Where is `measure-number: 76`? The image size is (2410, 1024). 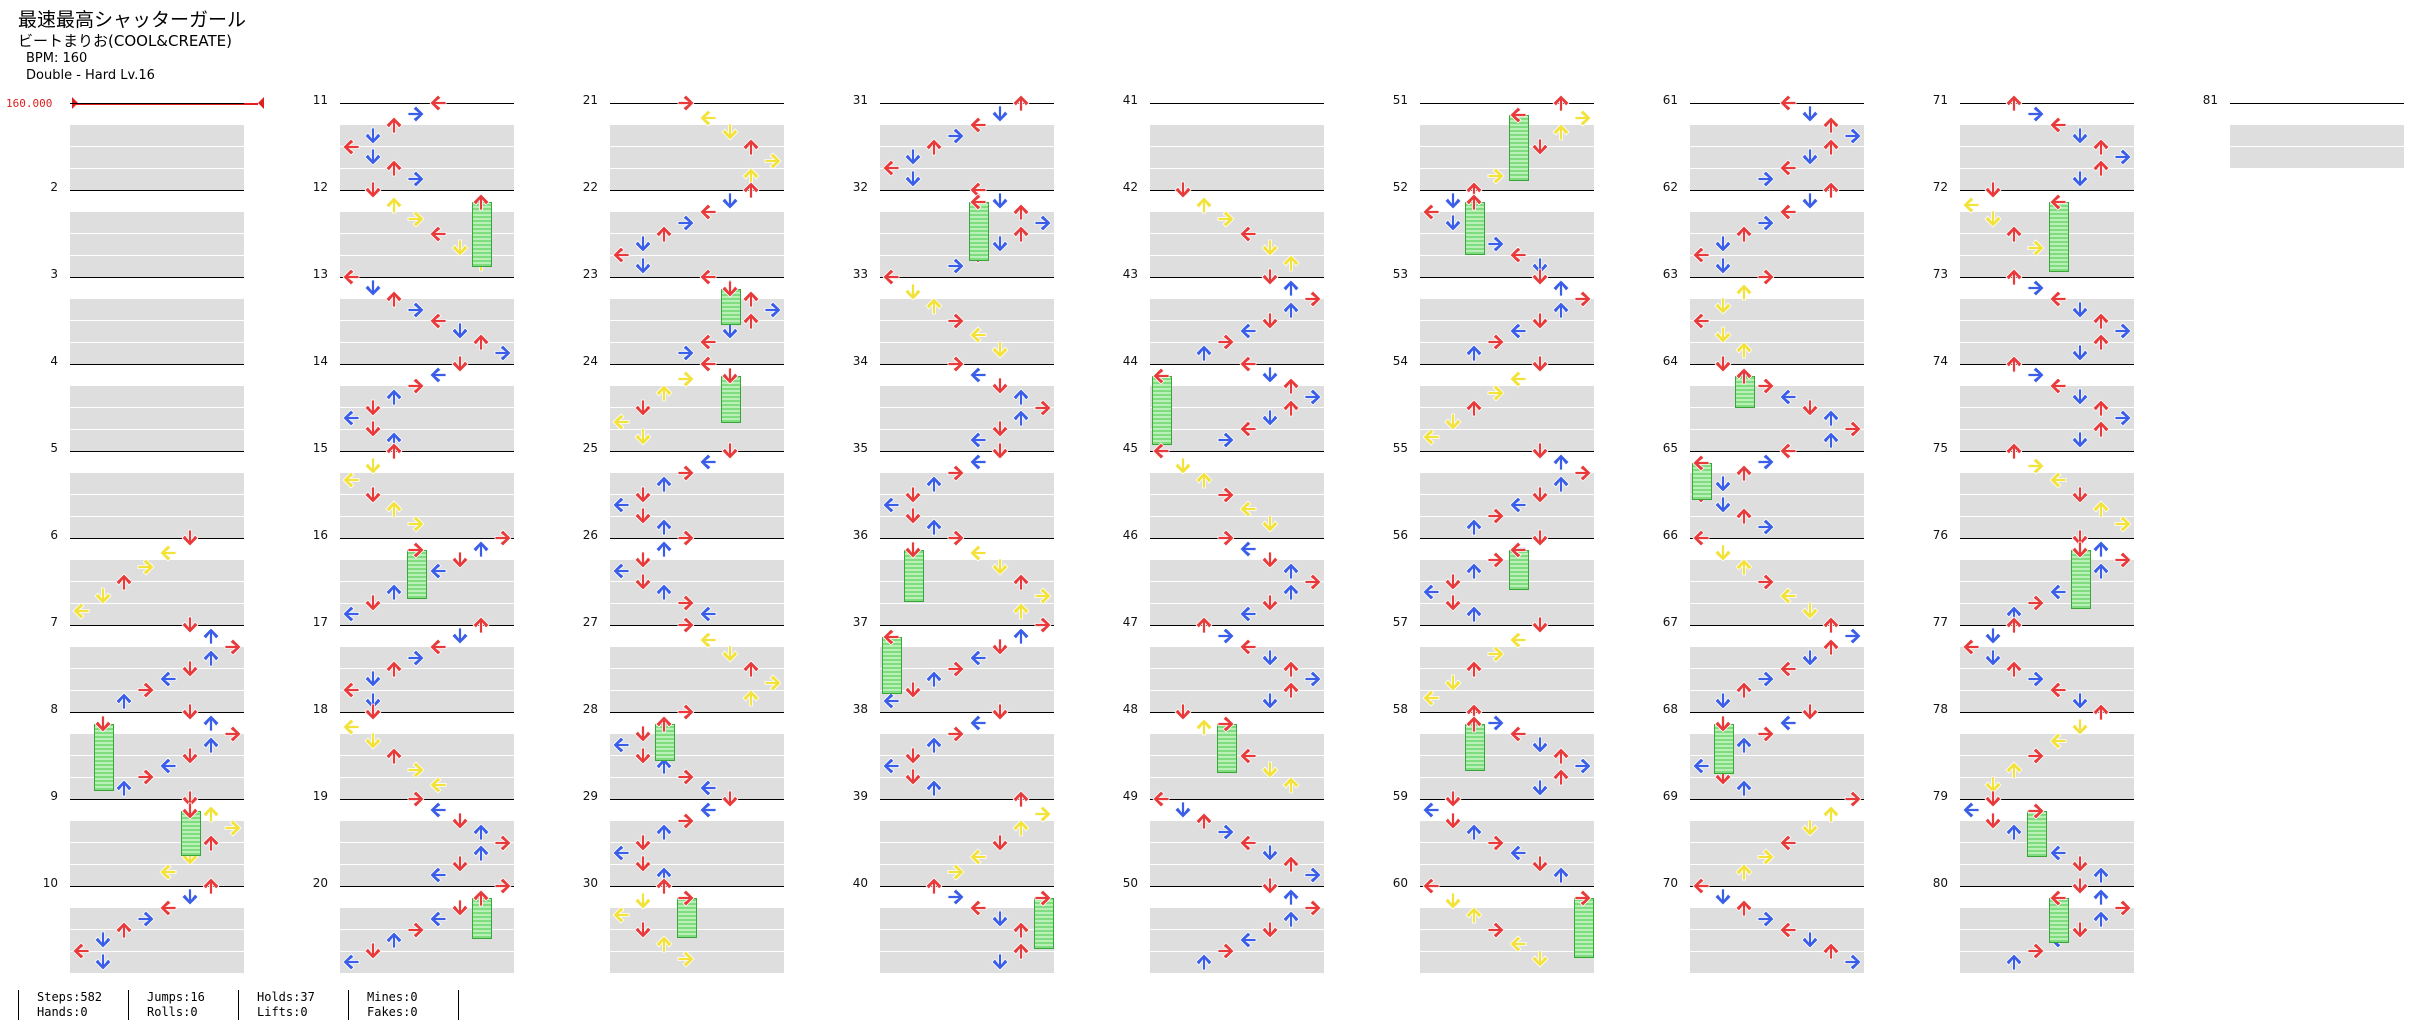 measure-number: 76 is located at coordinates (1940, 535).